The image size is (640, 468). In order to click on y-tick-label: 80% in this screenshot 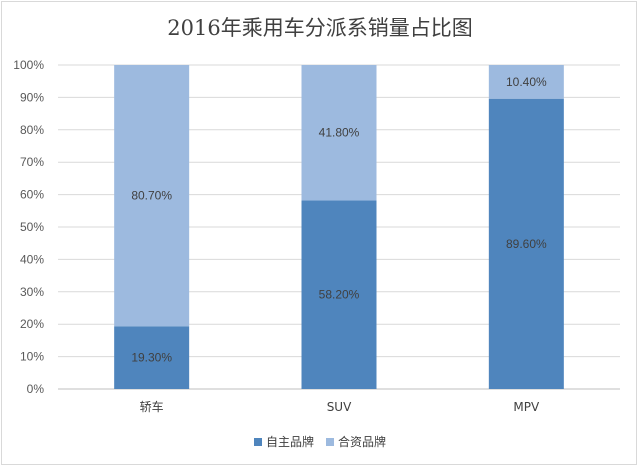, I will do `click(32, 130)`.